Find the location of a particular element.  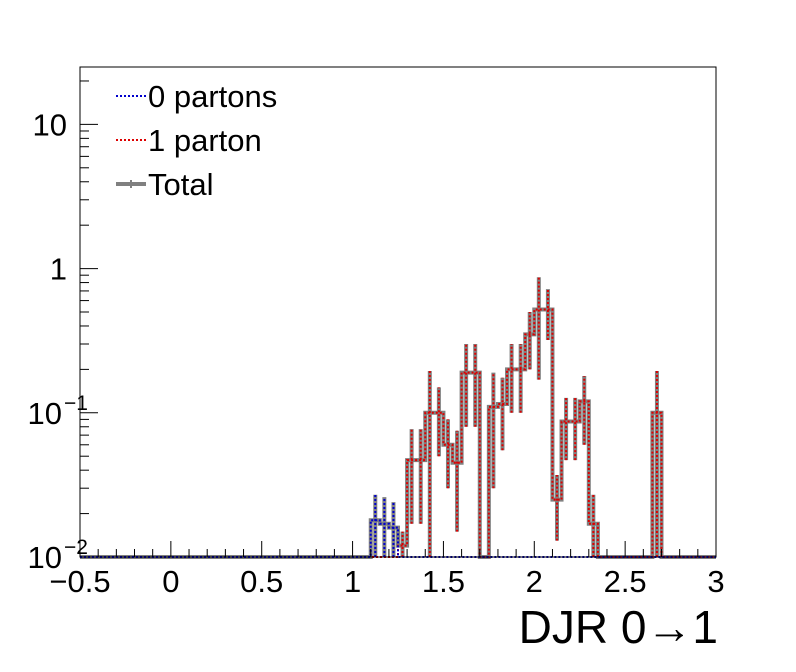

x-tick-label: 2.5 is located at coordinates (625, 581).